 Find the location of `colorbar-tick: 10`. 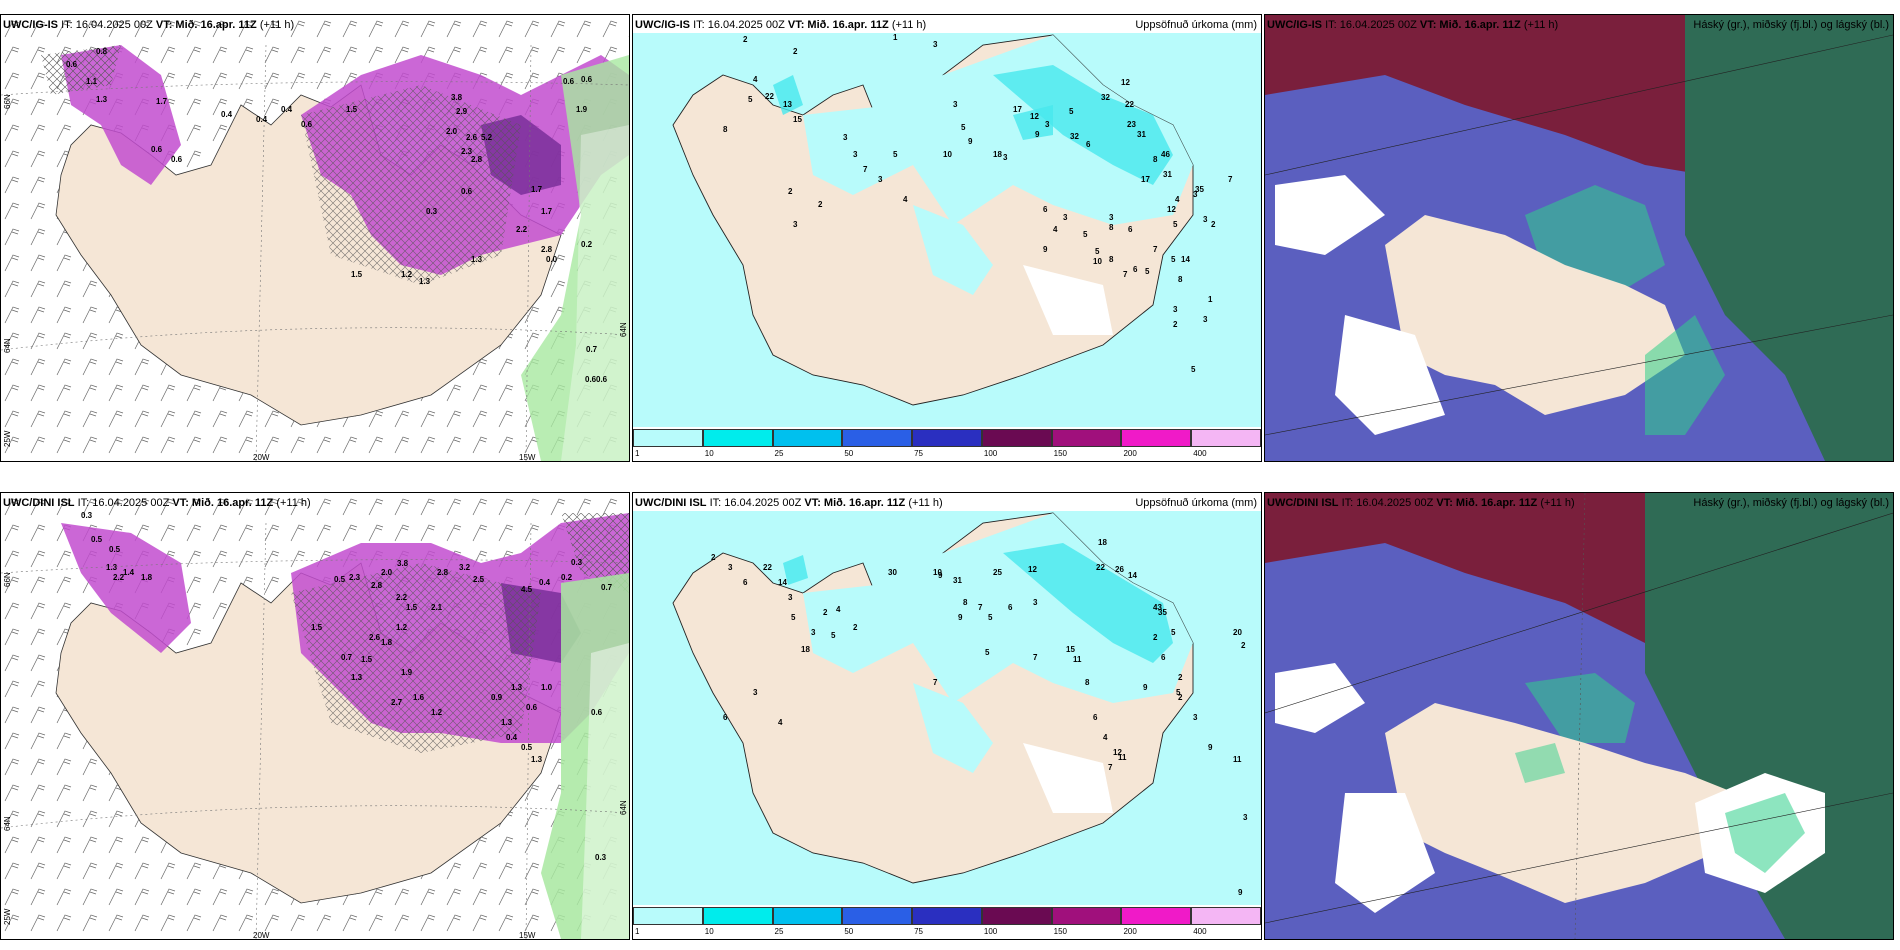

colorbar-tick: 10 is located at coordinates (709, 931).